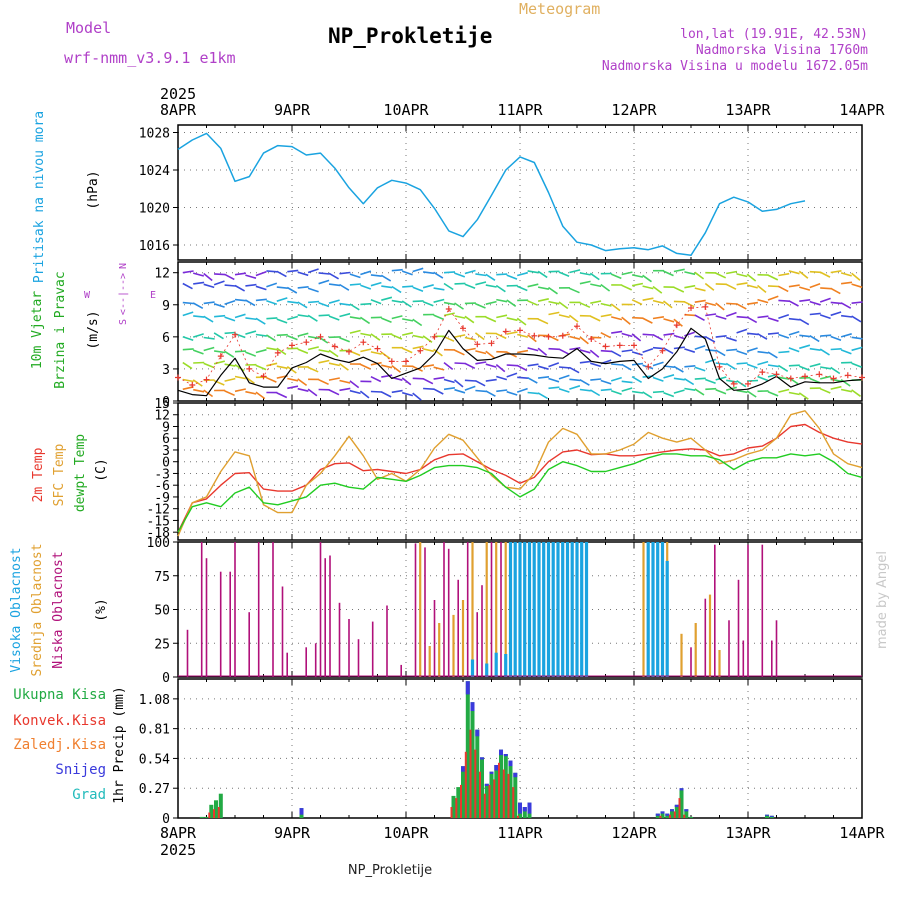 This screenshot has height=900, width=900. What do you see at coordinates (634, 833) in the screenshot?
I see `day-label-bottom: 12APR` at bounding box center [634, 833].